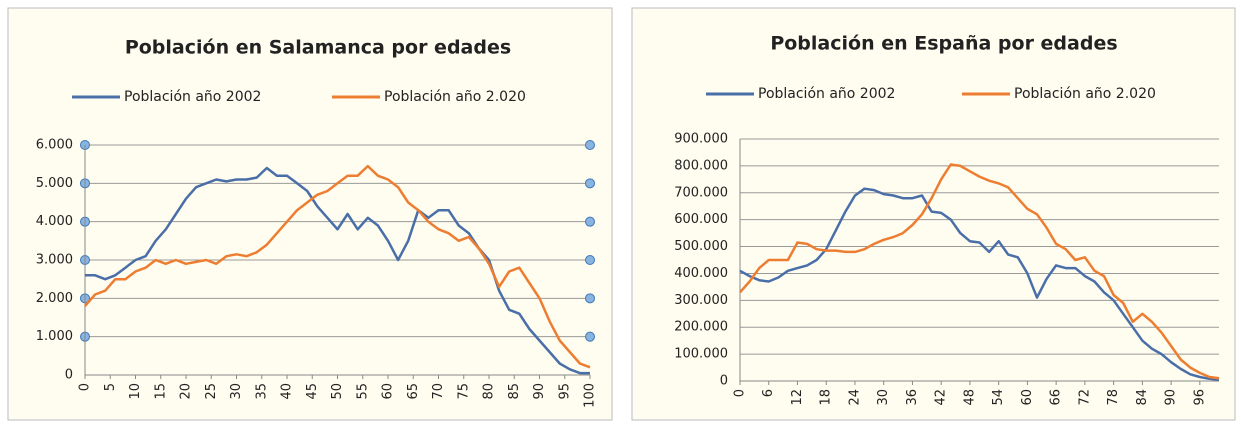 This screenshot has width=1241, height=428. I want to click on x-tick-label: 25, so click(211, 391).